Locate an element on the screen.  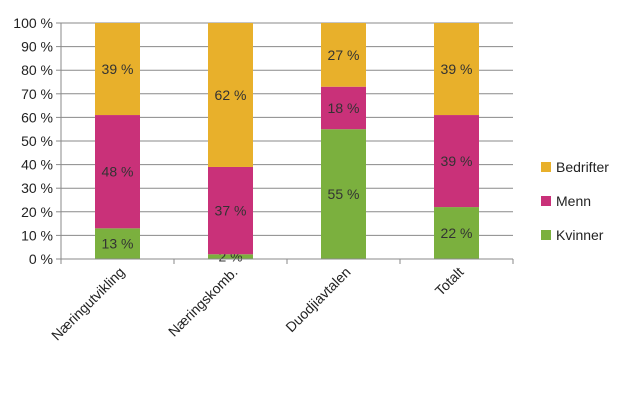
data-label: 18 % is located at coordinates (344, 108).